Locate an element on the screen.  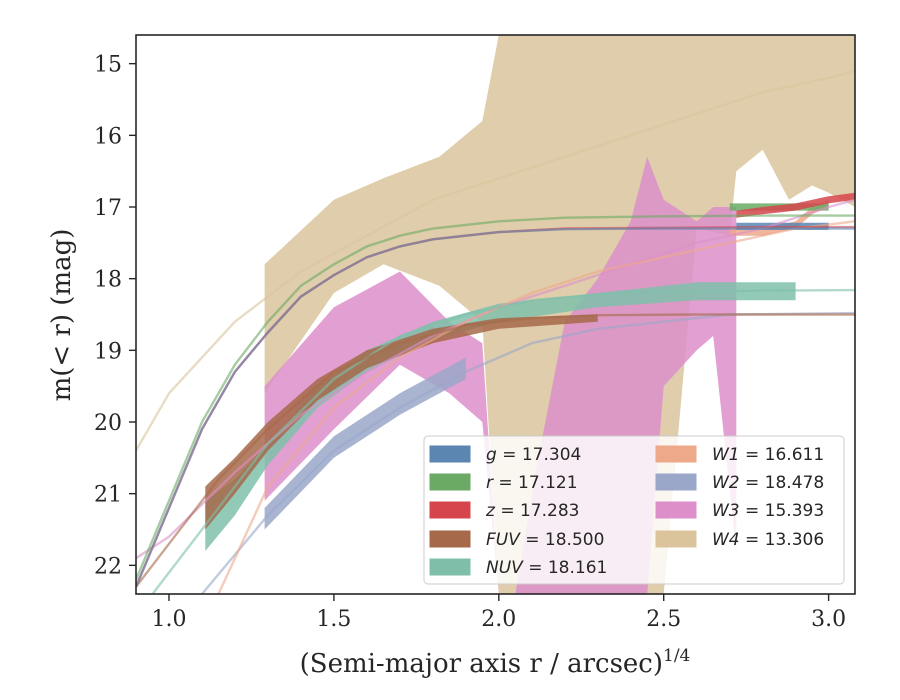
legend-swatch-w4 is located at coordinates (676, 539).